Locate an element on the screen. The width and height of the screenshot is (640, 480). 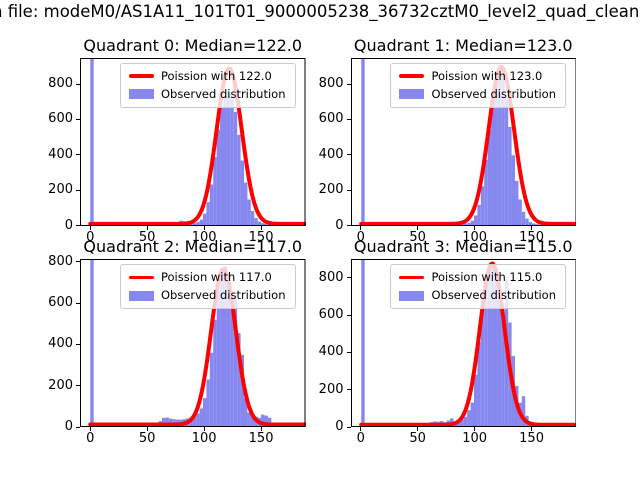
plot-area is located at coordinates (463, 343).